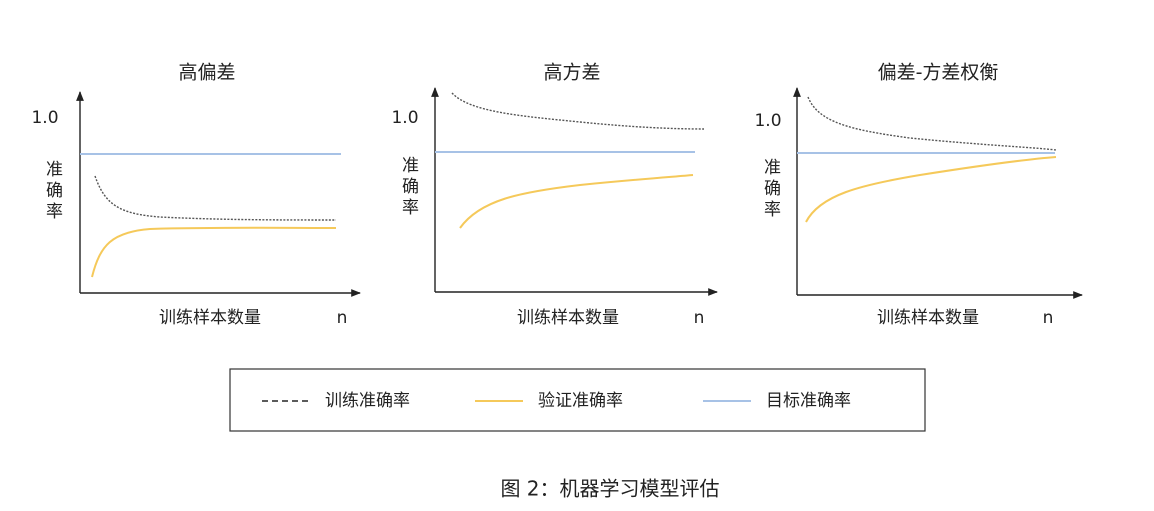 The image size is (1154, 511). What do you see at coordinates (808, 401) in the screenshot?
I see `legend-label: 目标准确率` at bounding box center [808, 401].